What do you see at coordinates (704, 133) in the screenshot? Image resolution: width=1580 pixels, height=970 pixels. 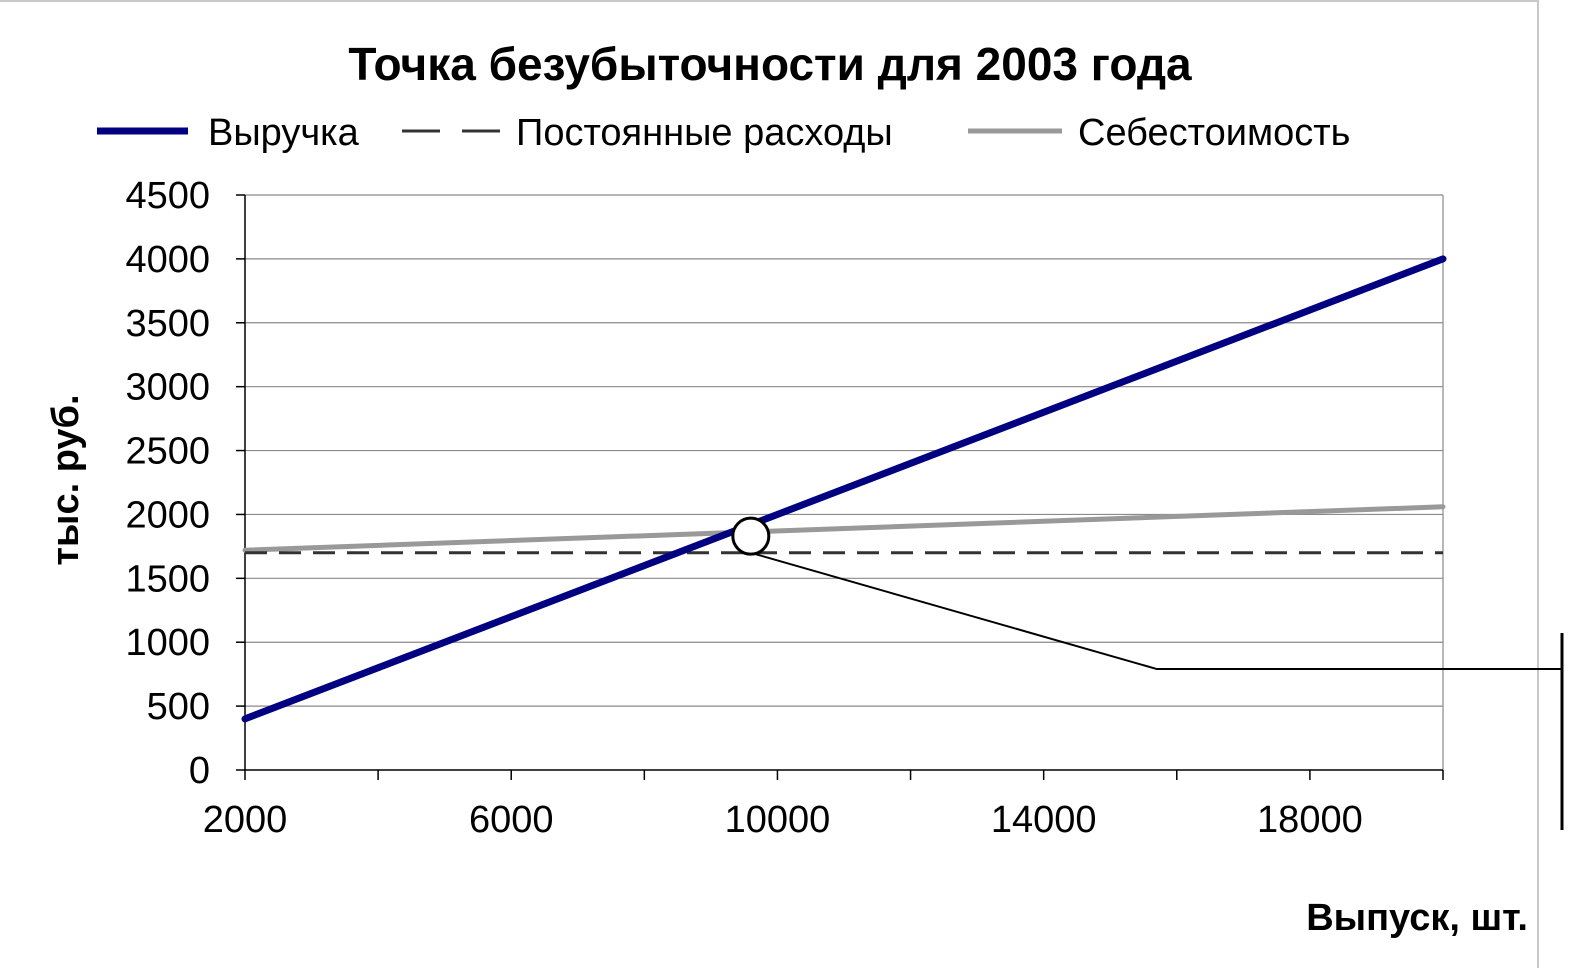 I see `legend-label-fixed-costs: Постоянные расходы` at bounding box center [704, 133].